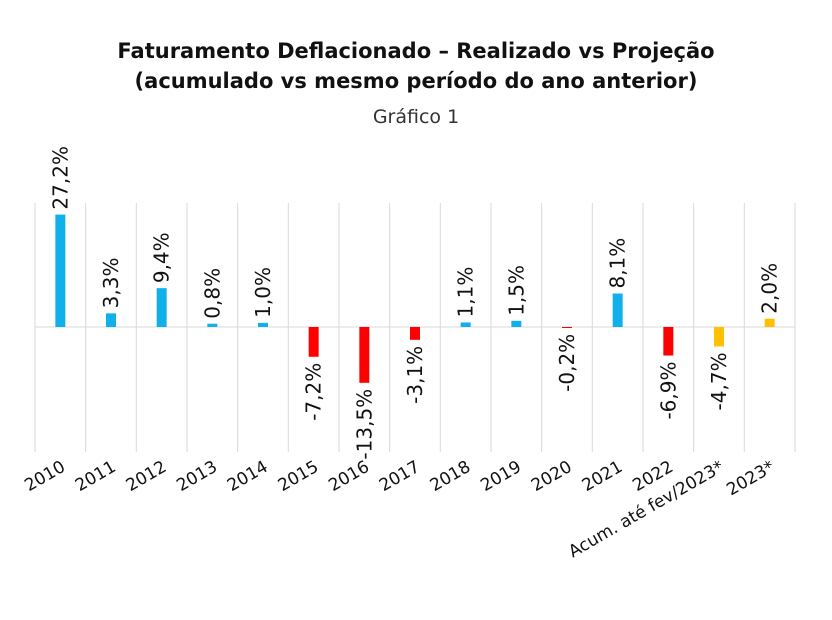 The width and height of the screenshot is (832, 620). I want to click on x-tick-label: 2010, so click(44, 476).